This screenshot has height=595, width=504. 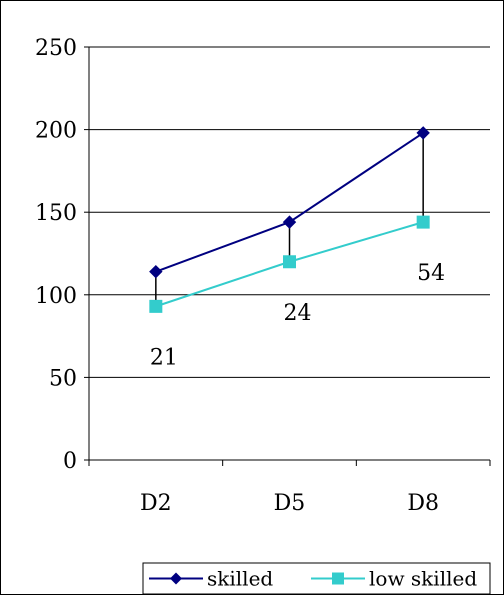 I want to click on y-tick-label: 50, so click(x=63, y=378).